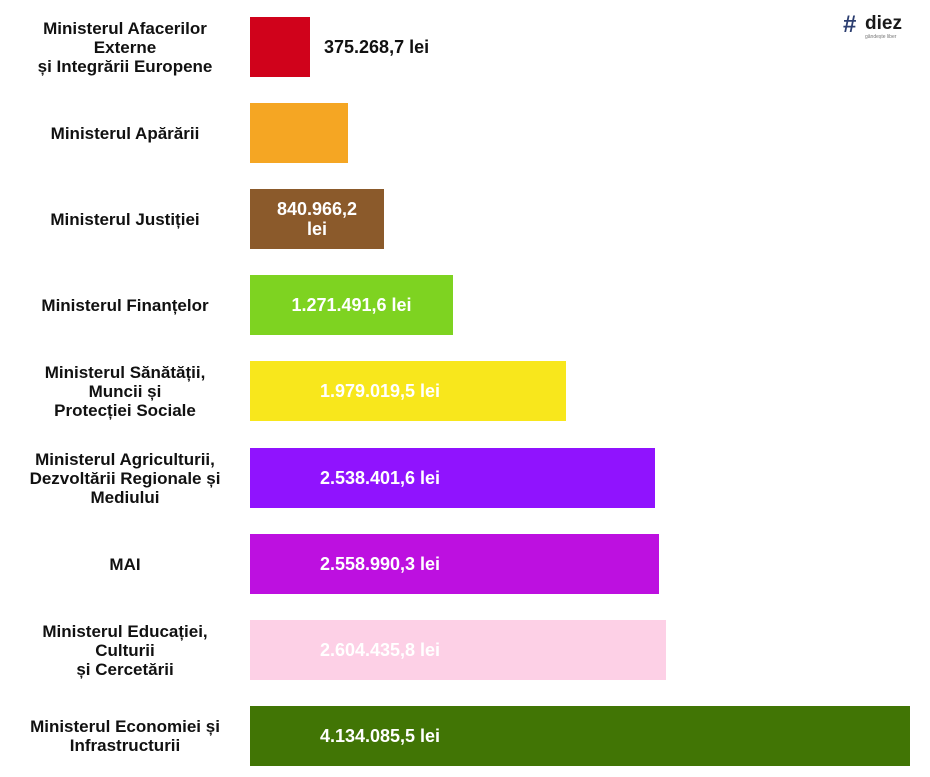  What do you see at coordinates (402, 133) in the screenshot?
I see `value-label: 616.421,2 lei` at bounding box center [402, 133].